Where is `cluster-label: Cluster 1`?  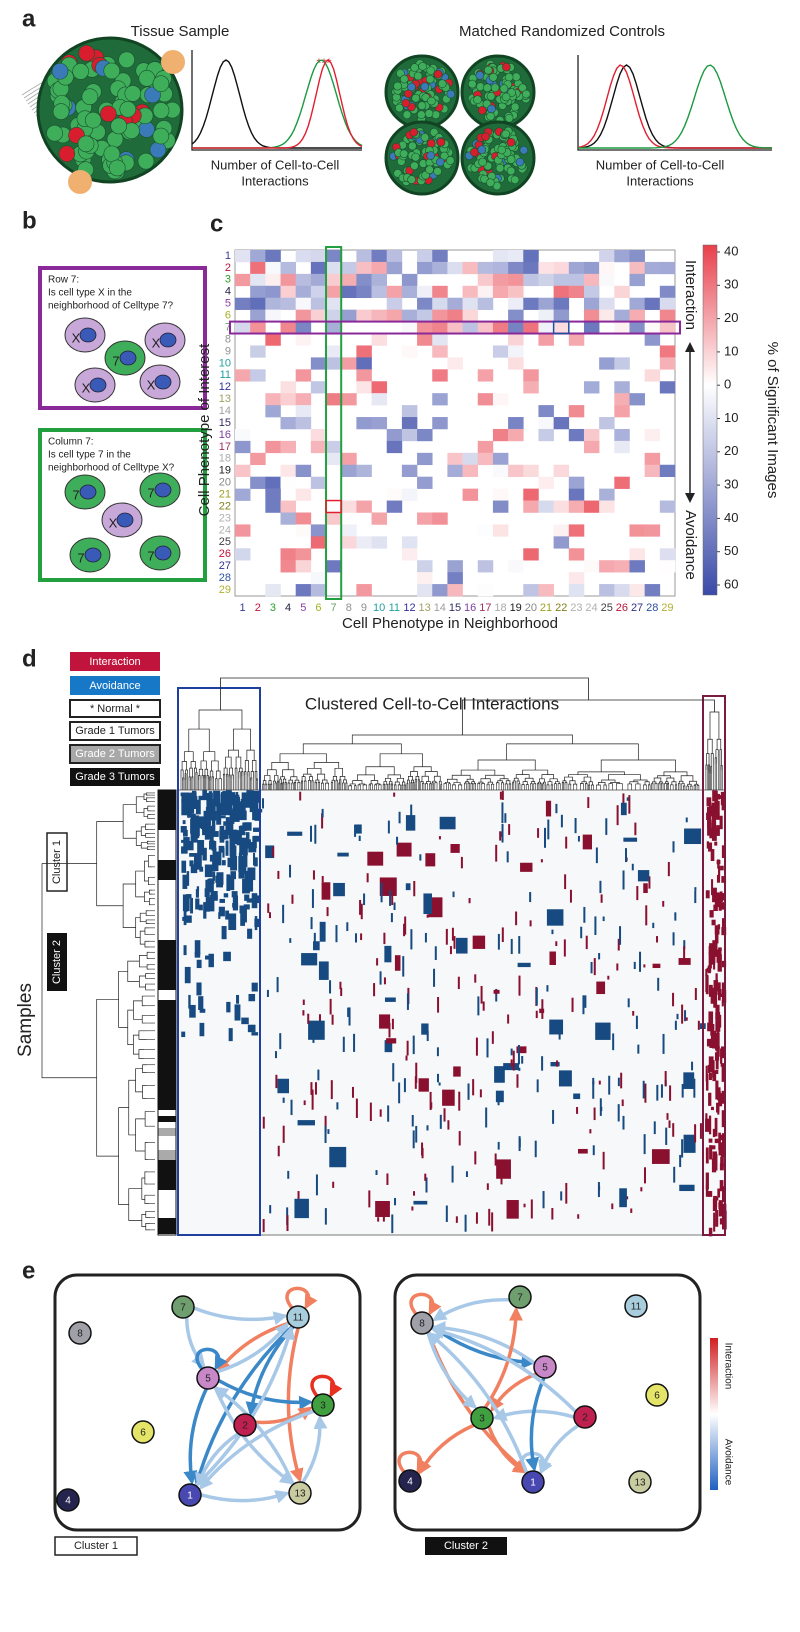
cluster-label: Cluster 1 is located at coordinates (96, 1546).